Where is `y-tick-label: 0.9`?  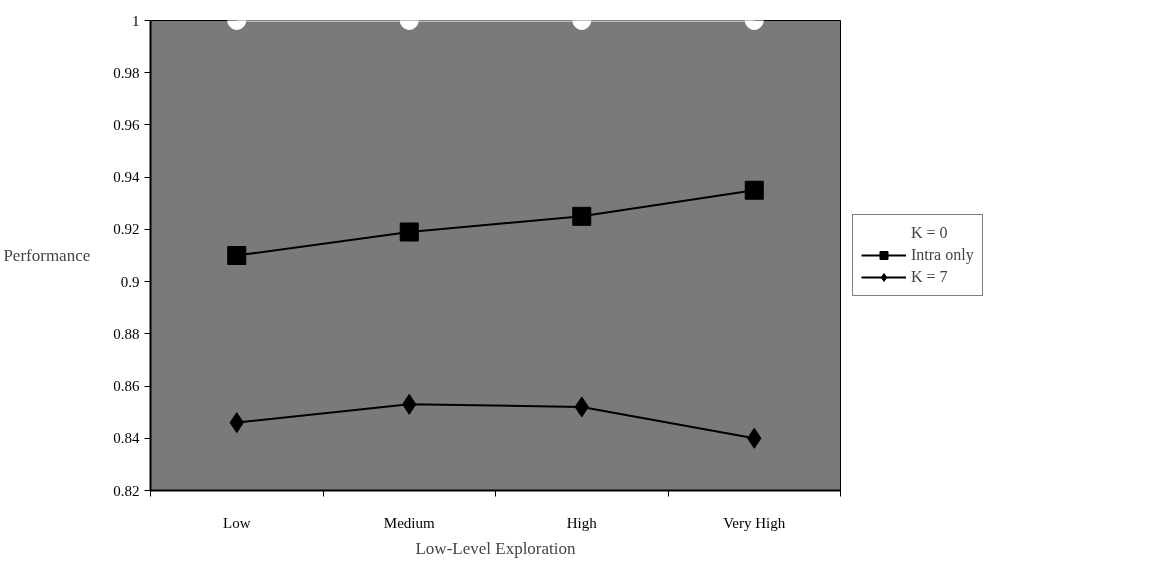
y-tick-label: 0.9 is located at coordinates (130, 281).